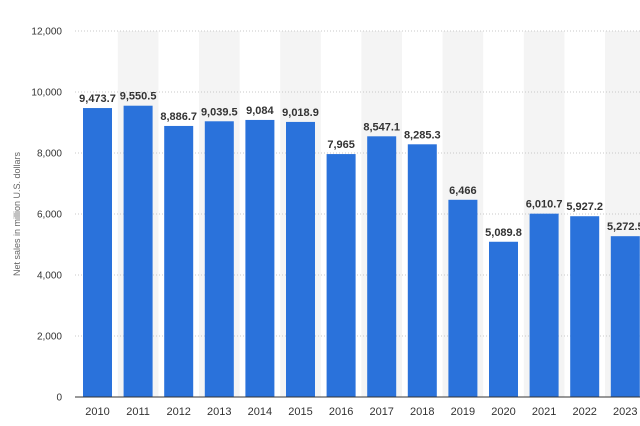  What do you see at coordinates (584, 412) in the screenshot?
I see `x-tick-label: 2022` at bounding box center [584, 412].